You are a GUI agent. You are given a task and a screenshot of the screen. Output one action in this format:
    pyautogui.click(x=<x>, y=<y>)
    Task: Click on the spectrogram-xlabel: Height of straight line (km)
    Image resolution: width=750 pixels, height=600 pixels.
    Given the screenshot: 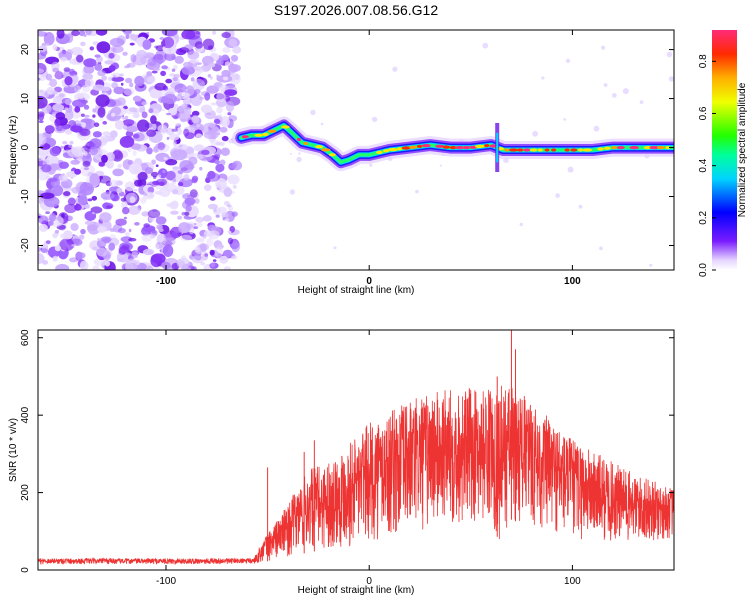 What is the action you would take?
    pyautogui.click(x=356, y=290)
    